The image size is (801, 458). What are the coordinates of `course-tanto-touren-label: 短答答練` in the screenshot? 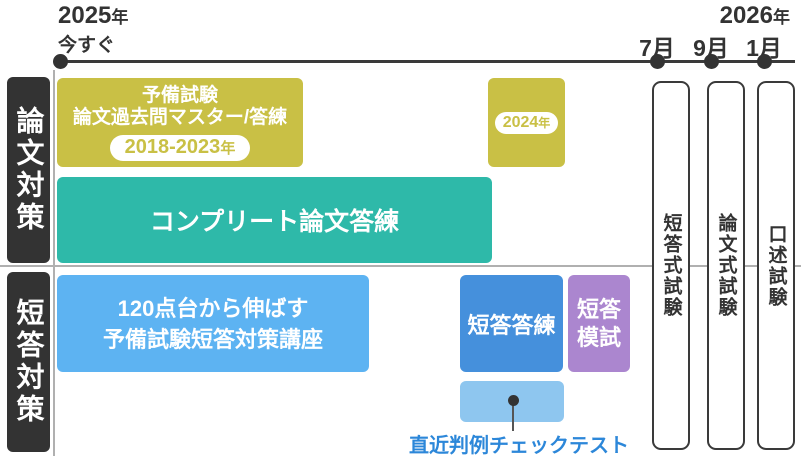 It's located at (511, 325).